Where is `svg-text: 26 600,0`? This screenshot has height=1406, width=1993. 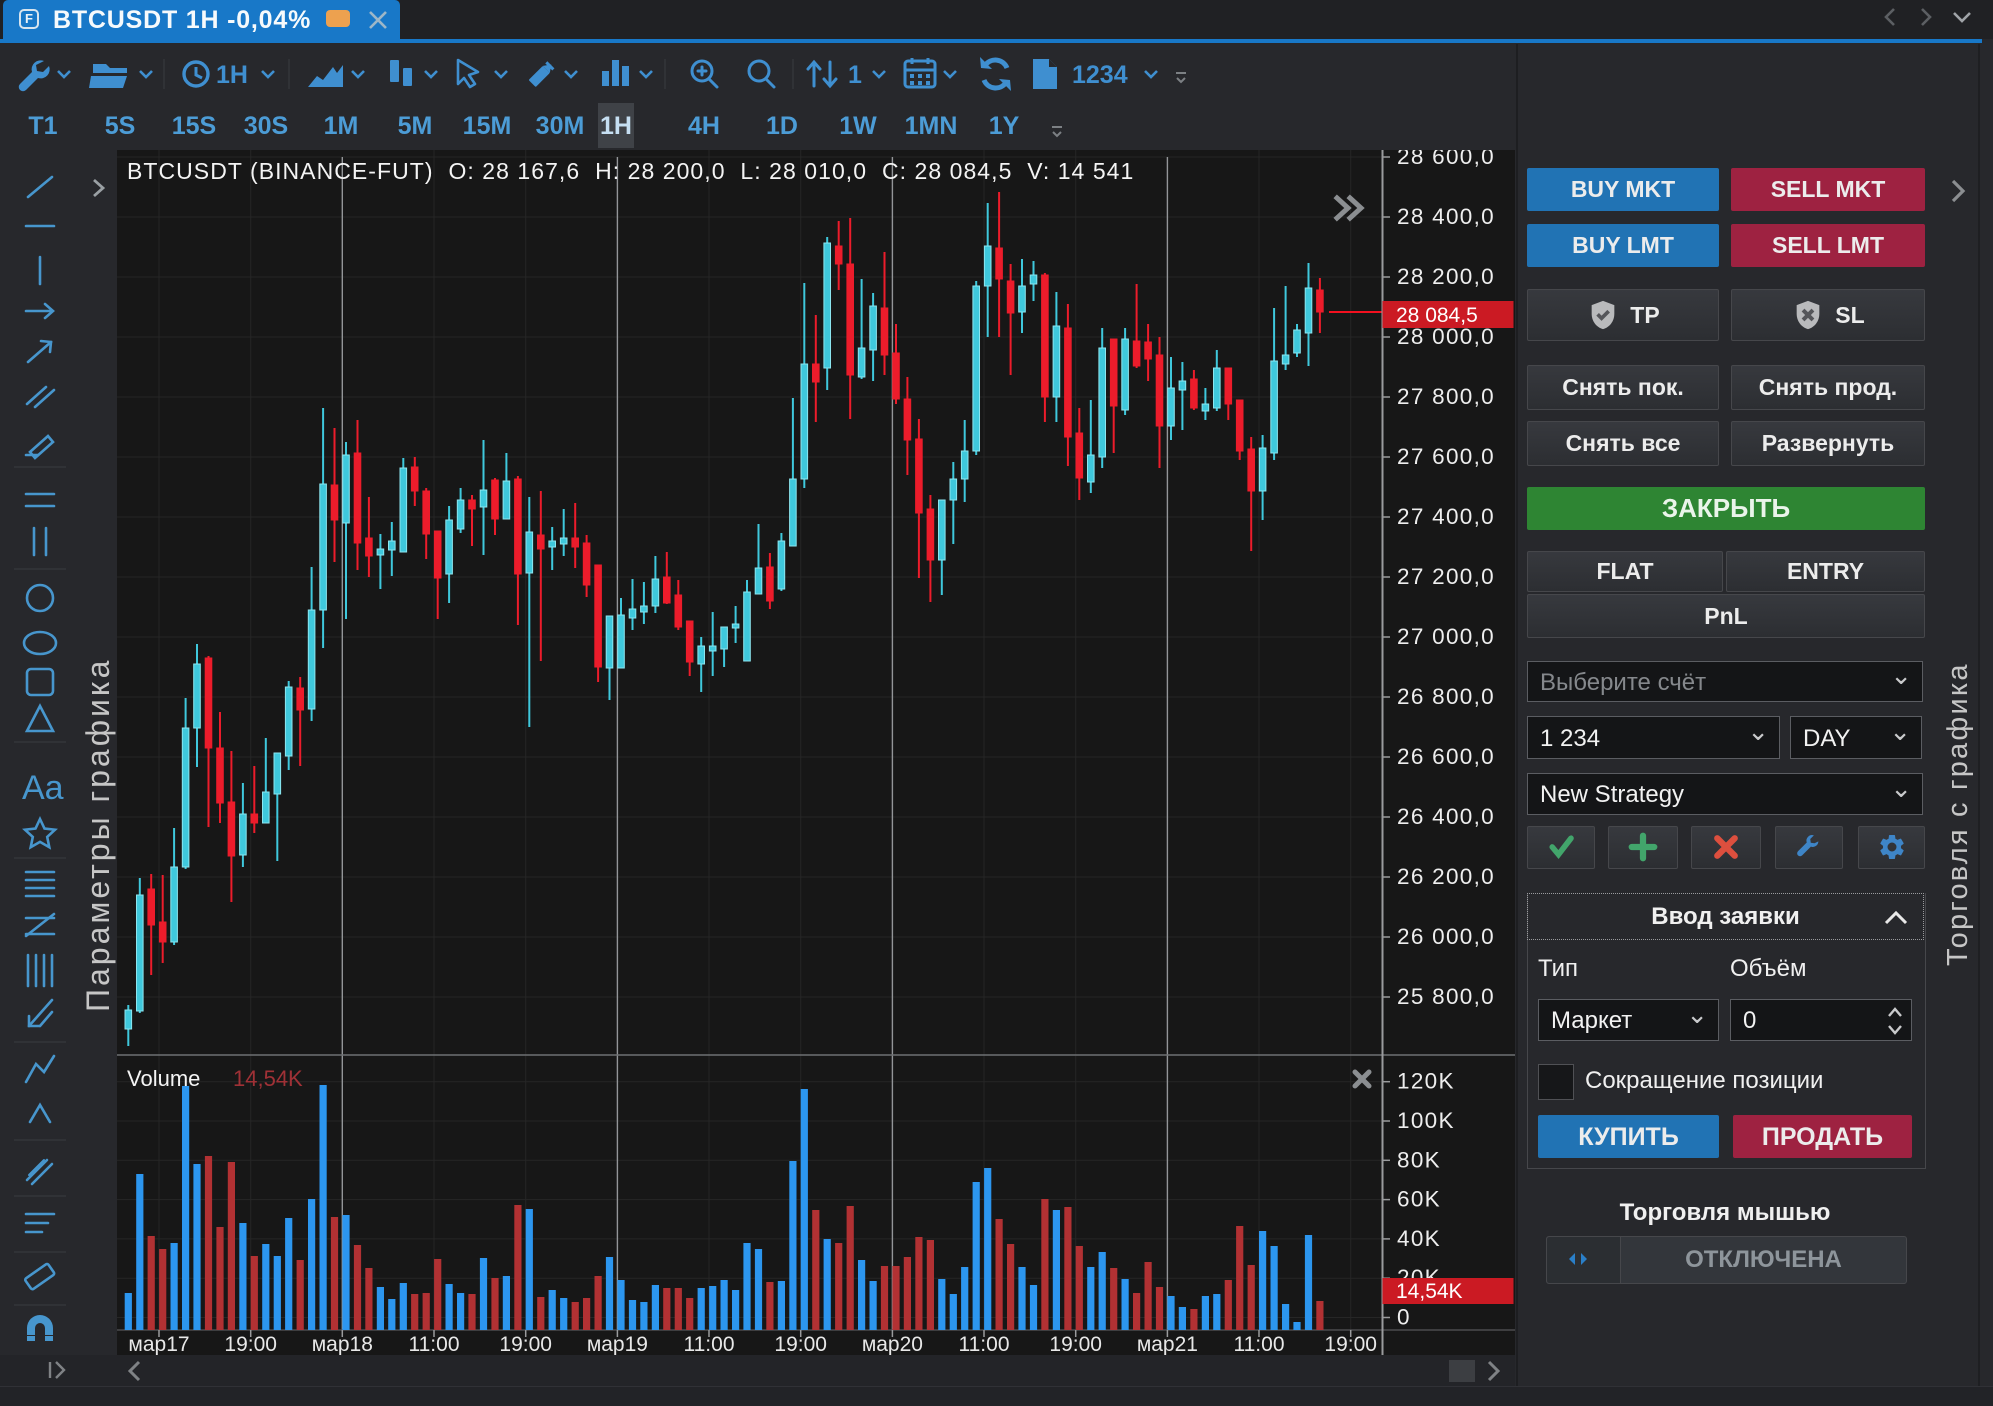
svg-text: 26 600,0 is located at coordinates (1446, 756).